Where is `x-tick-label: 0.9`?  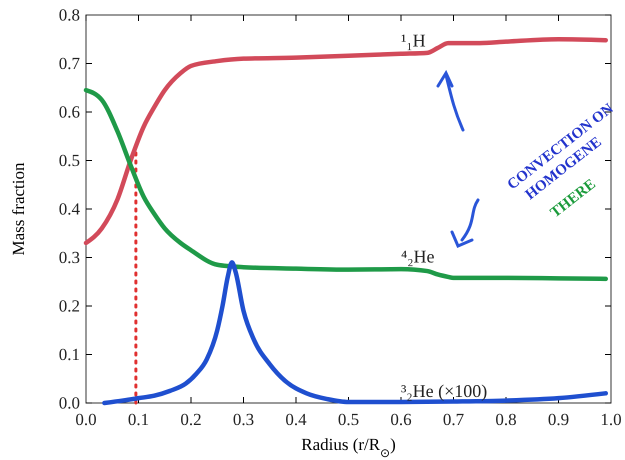 x-tick-label: 0.9 is located at coordinates (559, 420).